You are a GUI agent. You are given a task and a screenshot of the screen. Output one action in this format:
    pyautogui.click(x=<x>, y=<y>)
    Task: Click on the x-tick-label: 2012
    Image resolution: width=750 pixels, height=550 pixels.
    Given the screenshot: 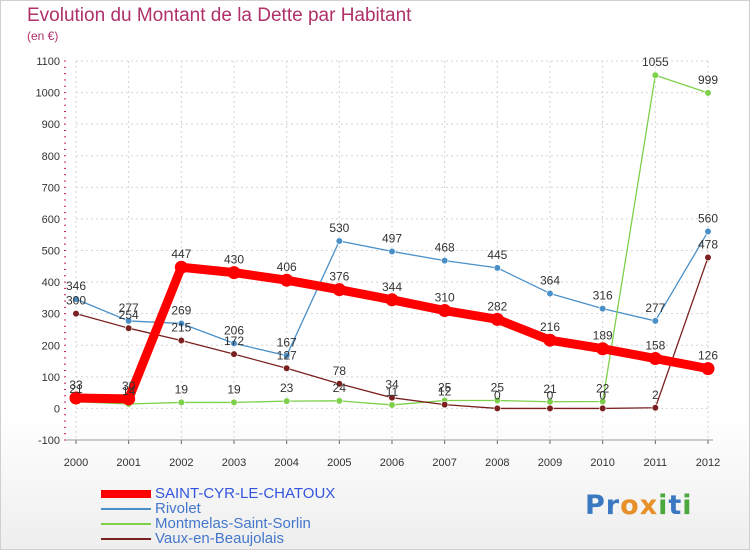 What is the action you would take?
    pyautogui.click(x=708, y=463)
    